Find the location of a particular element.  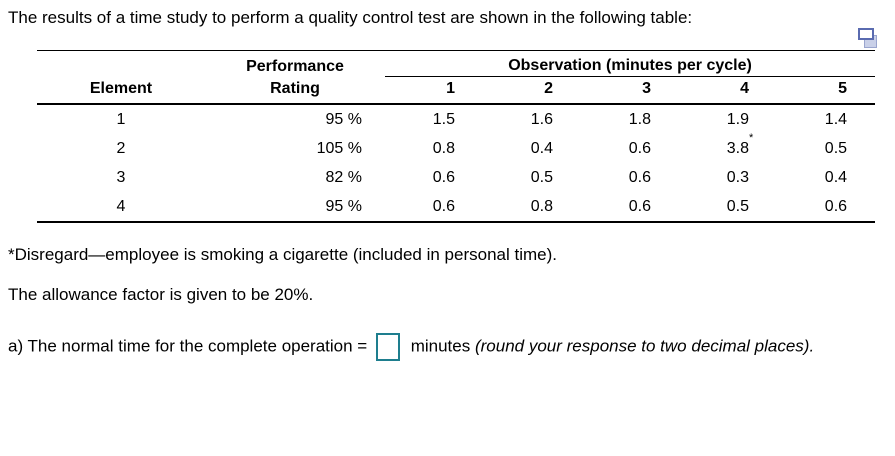

obs-col-header-5: 5 is located at coordinates (826, 90).